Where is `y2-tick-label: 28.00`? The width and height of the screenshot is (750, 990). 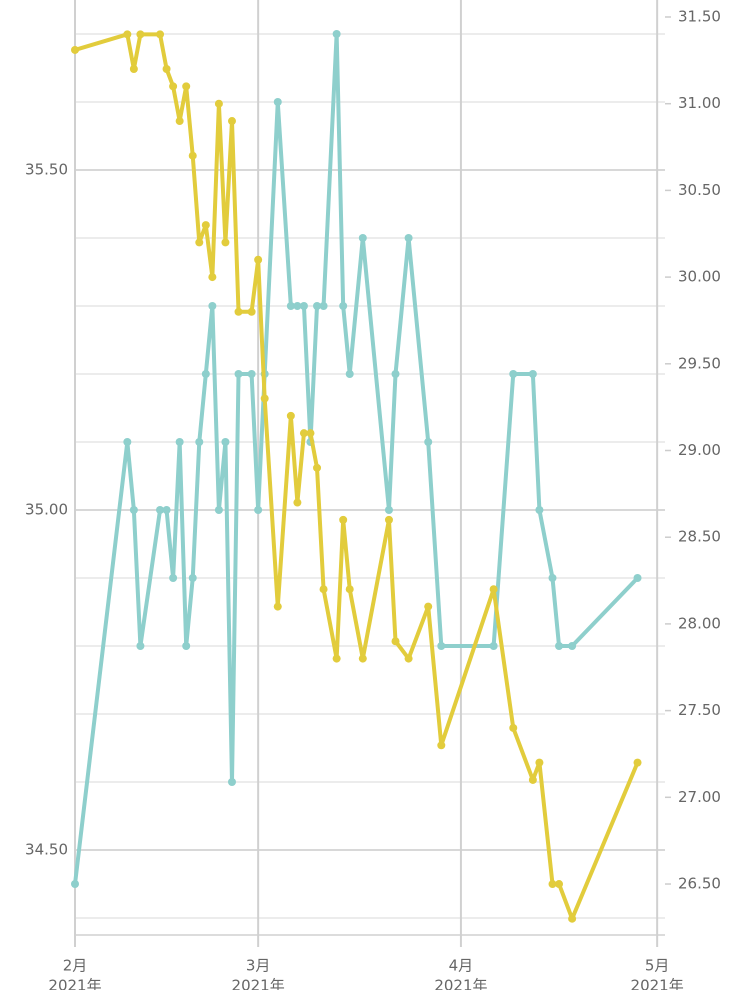
y2-tick-label: 28.00 is located at coordinates (699, 623).